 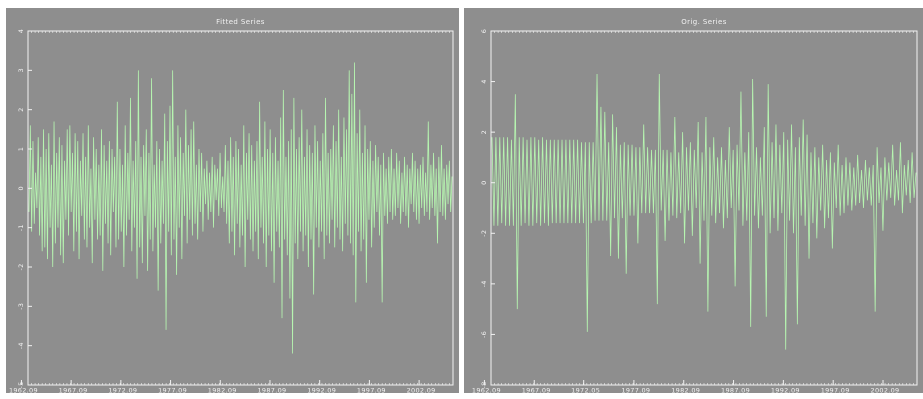 What do you see at coordinates (536, 390) in the screenshot?
I see `orig-x-tick-label: 1967.09` at bounding box center [536, 390].